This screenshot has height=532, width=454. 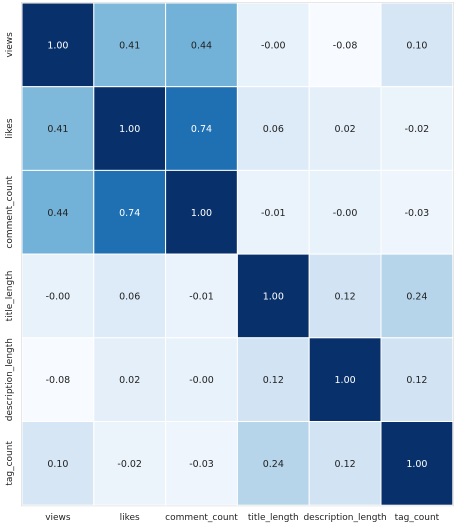 I want to click on heatmap-cell-tag_count-comment_count, so click(x=201, y=463).